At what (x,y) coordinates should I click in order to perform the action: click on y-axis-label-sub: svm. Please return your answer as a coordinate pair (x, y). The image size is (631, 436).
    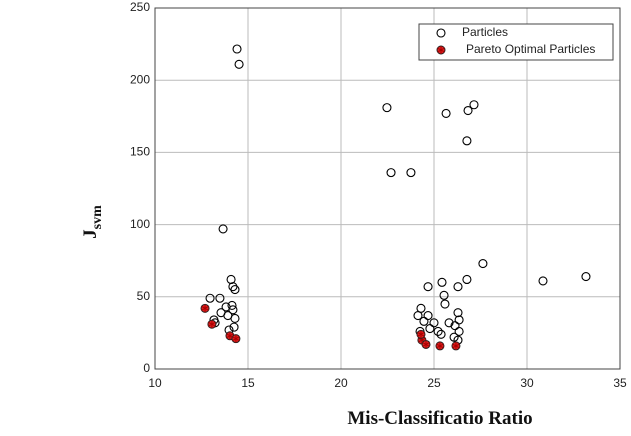
    Looking at the image, I should click on (97, 217).